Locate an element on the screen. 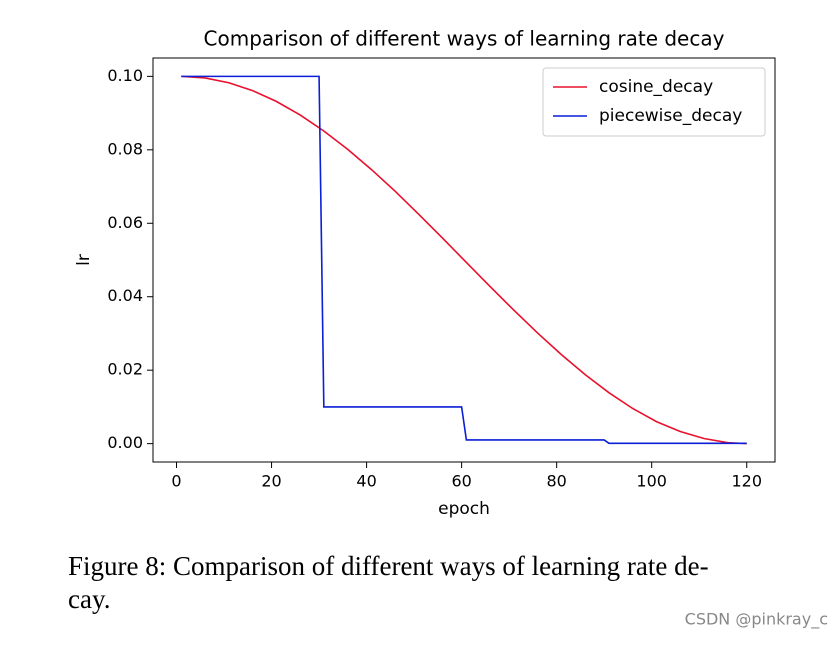 Image resolution: width=839 pixels, height=645 pixels. x-axis-label: epoch is located at coordinates (464, 509).